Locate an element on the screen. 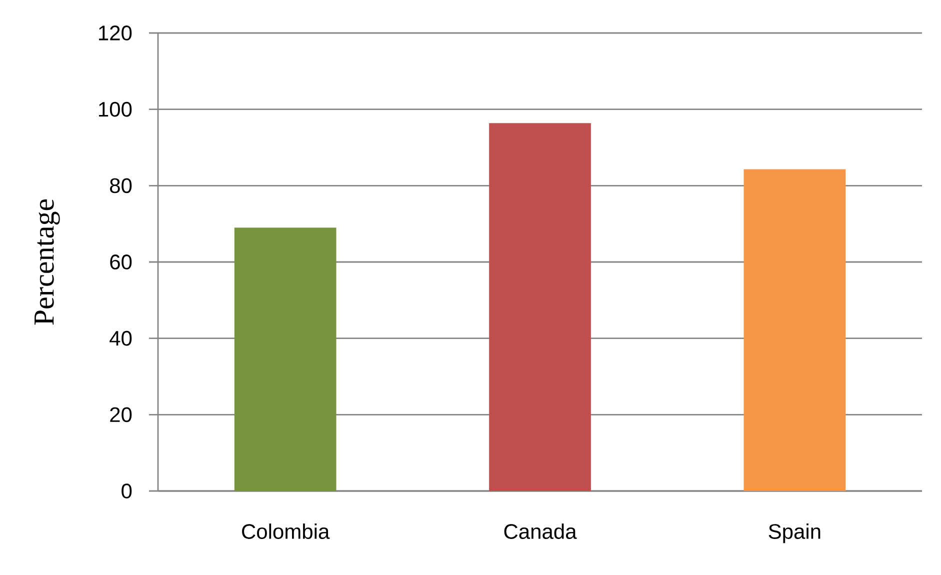 This screenshot has width=941, height=575. y-axis-title: Percentage is located at coordinates (47, 262).